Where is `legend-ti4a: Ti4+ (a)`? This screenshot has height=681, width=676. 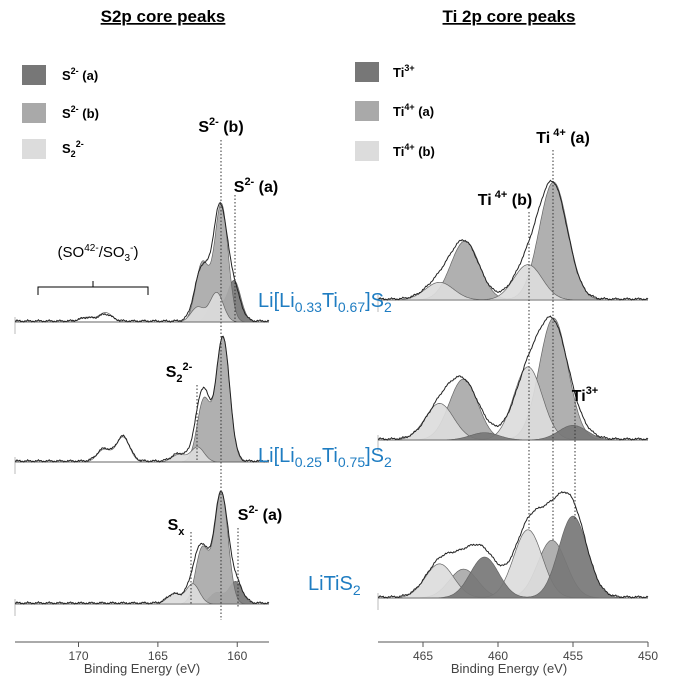 legend-ti4a: Ti4+ (a) is located at coordinates (413, 110).